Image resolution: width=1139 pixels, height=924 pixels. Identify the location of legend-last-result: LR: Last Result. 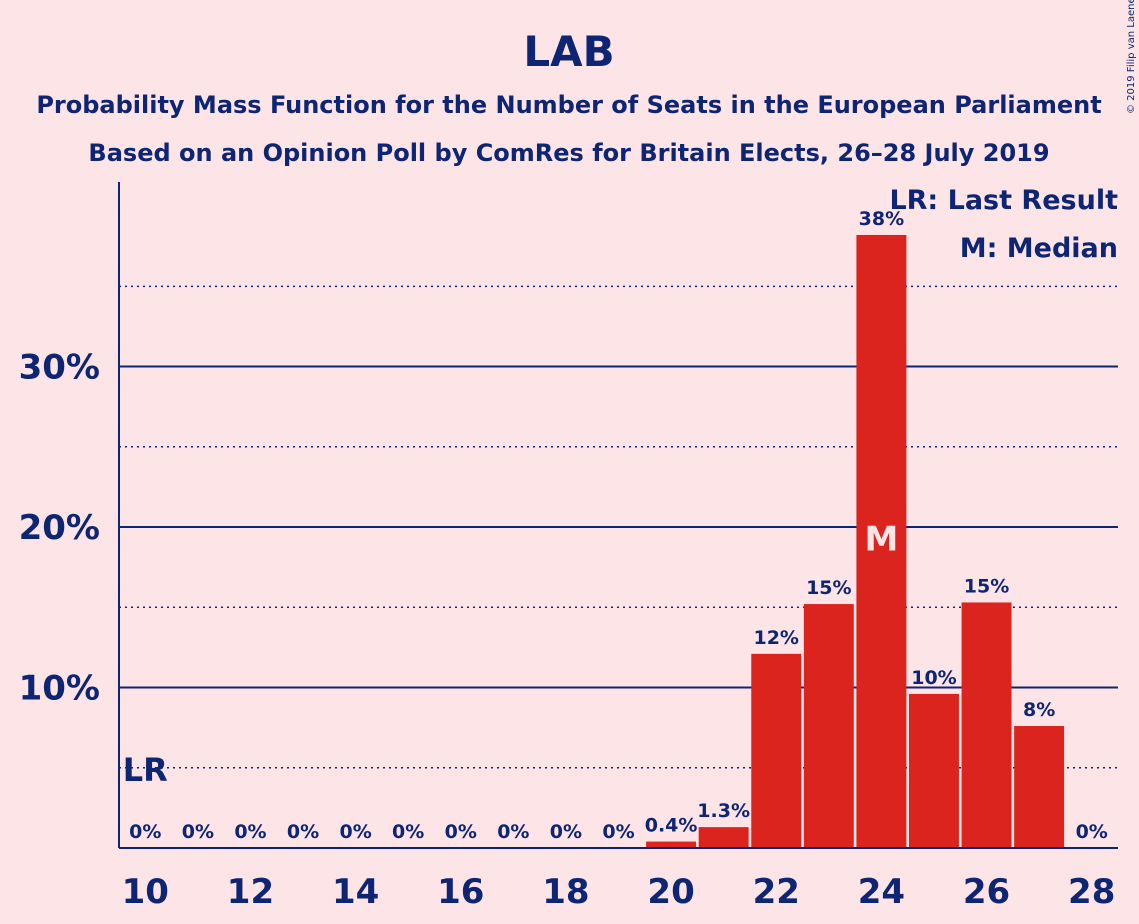
(1003, 200).